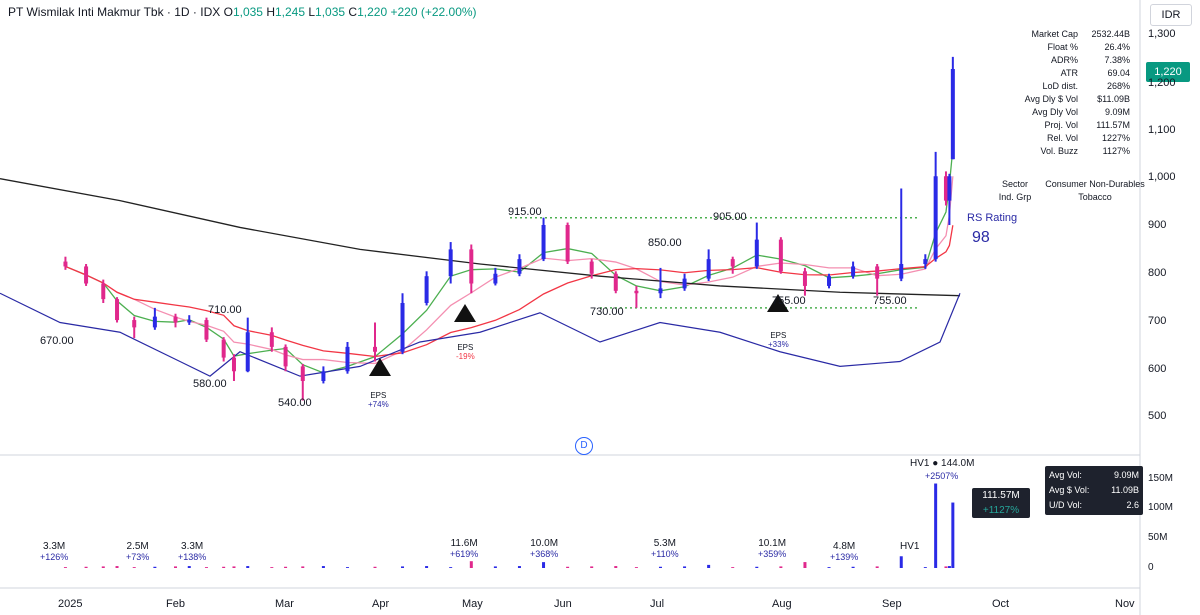 This screenshot has height=615, width=1200. I want to click on symbol-title: PT Wismilak Inti Makmur Tbk · 1D · IDX, so click(114, 12).